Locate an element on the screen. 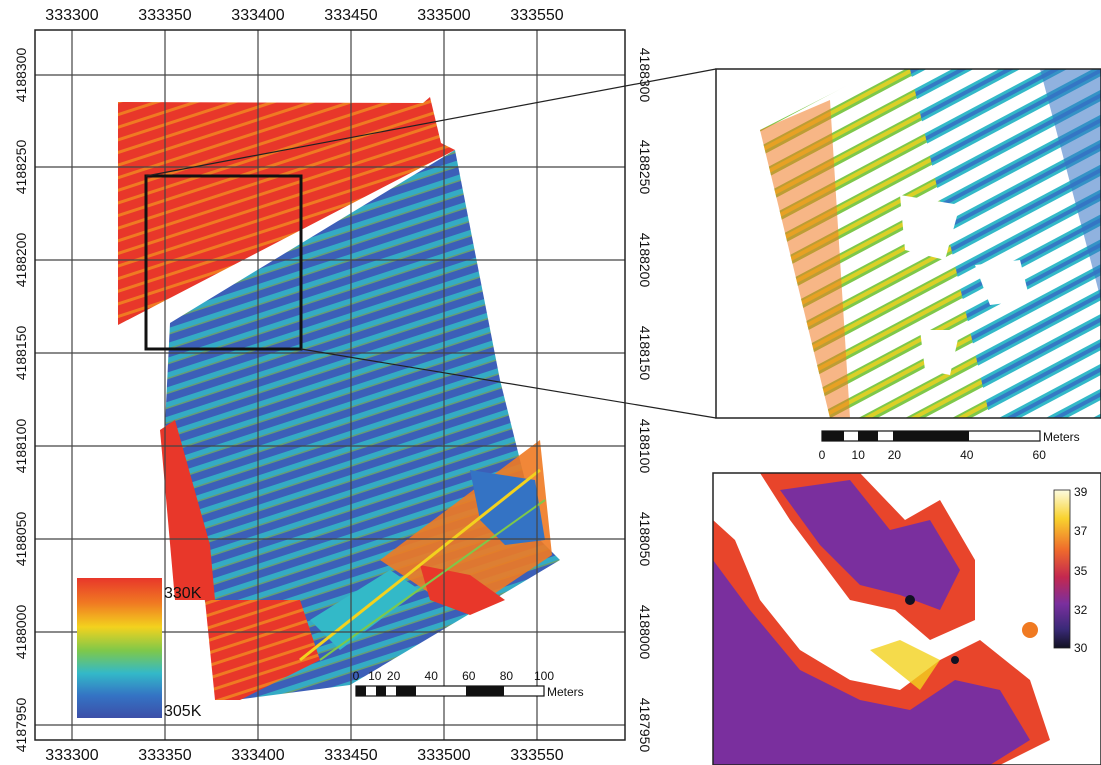 The height and width of the screenshot is (765, 1101). y-tick-right: 4188100 is located at coordinates (645, 446).